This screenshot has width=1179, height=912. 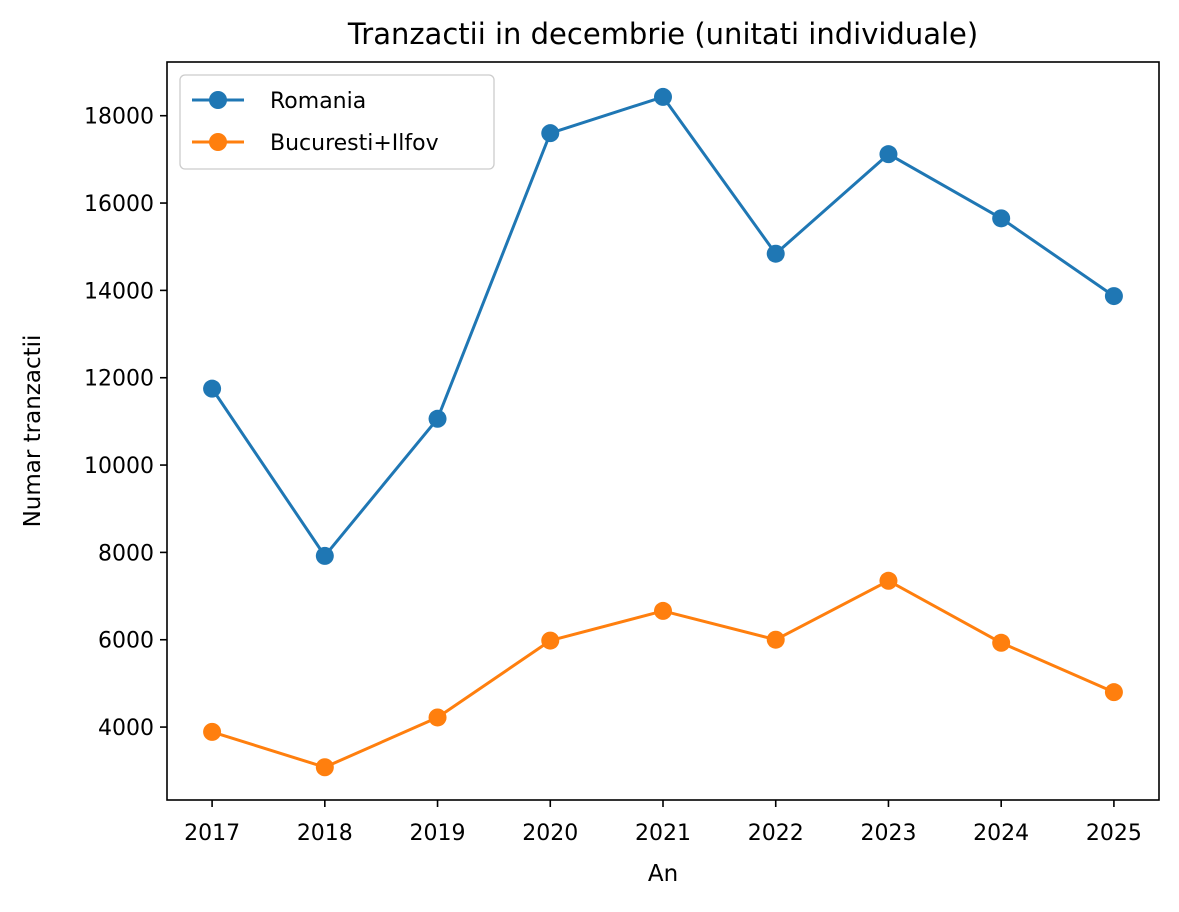 What do you see at coordinates (126, 553) in the screenshot?
I see `y-tick-label: 8000` at bounding box center [126, 553].